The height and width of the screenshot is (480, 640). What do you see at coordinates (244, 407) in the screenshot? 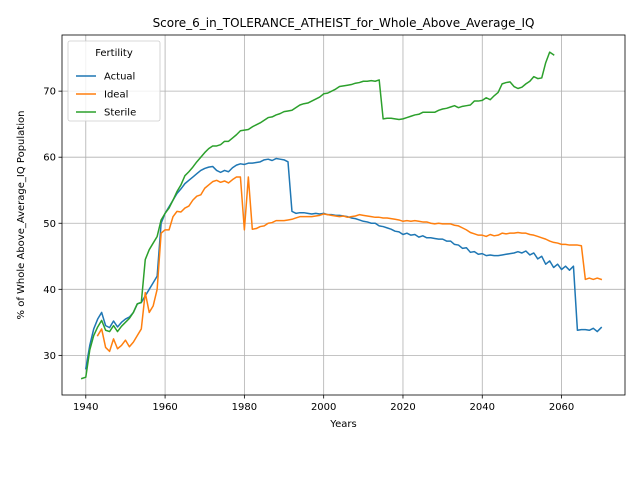
I see `x-tick-label: 1980` at bounding box center [244, 407].